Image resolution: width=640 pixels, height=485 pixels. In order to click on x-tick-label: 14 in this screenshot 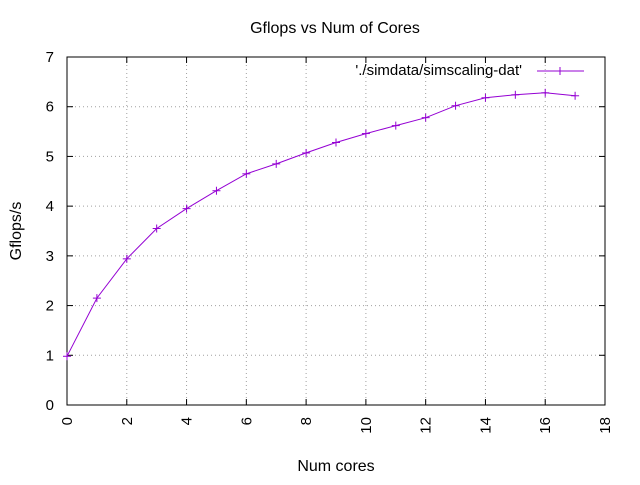, I will do `click(485, 425)`.